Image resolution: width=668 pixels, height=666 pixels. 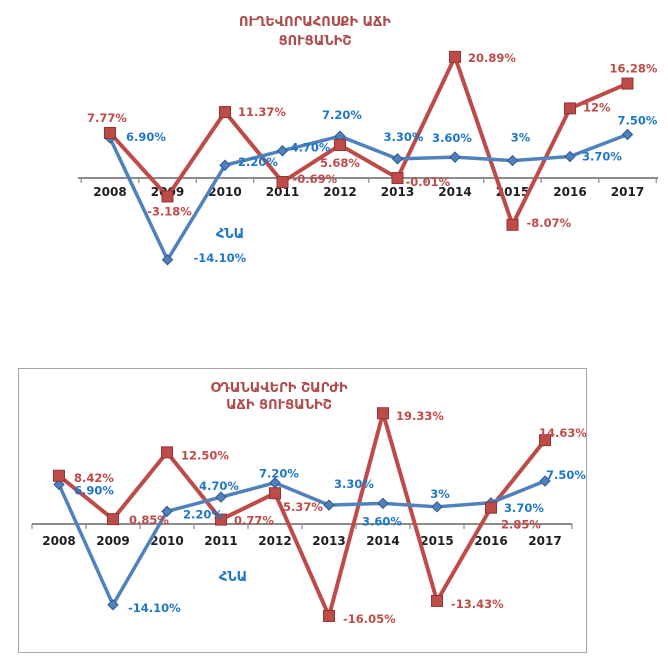 What do you see at coordinates (205, 455) in the screenshot?
I see `data-label: 12.50%` at bounding box center [205, 455].